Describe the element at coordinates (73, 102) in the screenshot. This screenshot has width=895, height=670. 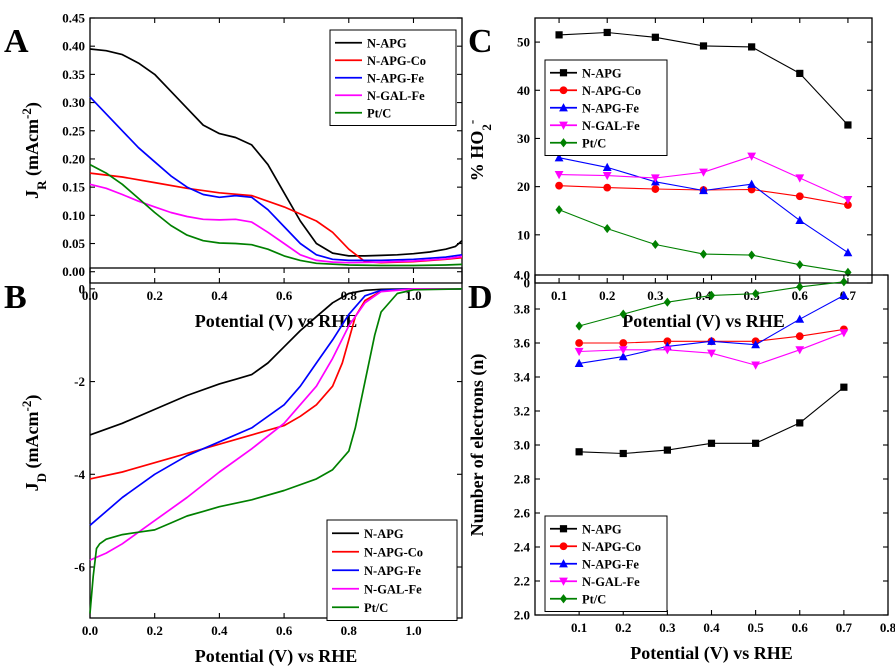
I see `y-tick-label: 0.30` at that location.